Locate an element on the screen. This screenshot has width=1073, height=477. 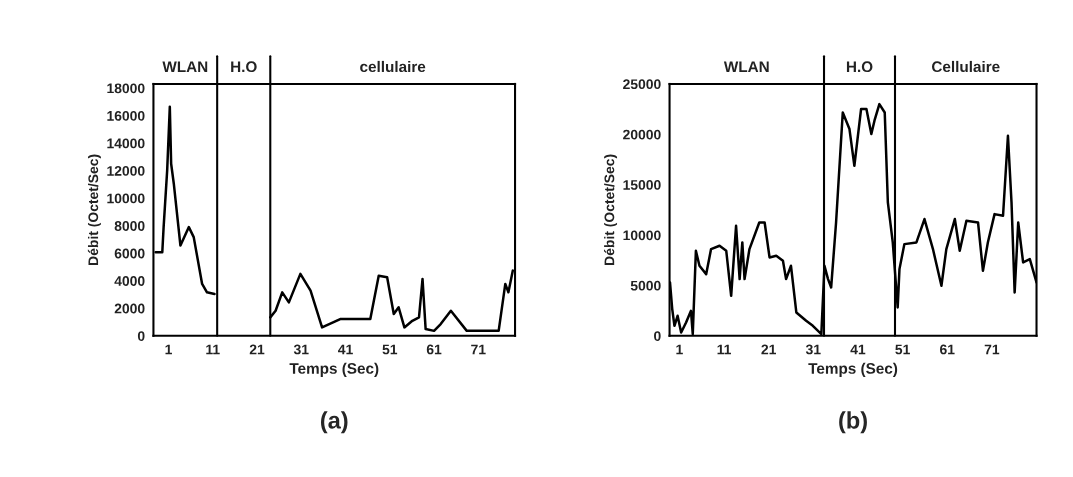
y-tick-label: 2000 is located at coordinates (129, 308).